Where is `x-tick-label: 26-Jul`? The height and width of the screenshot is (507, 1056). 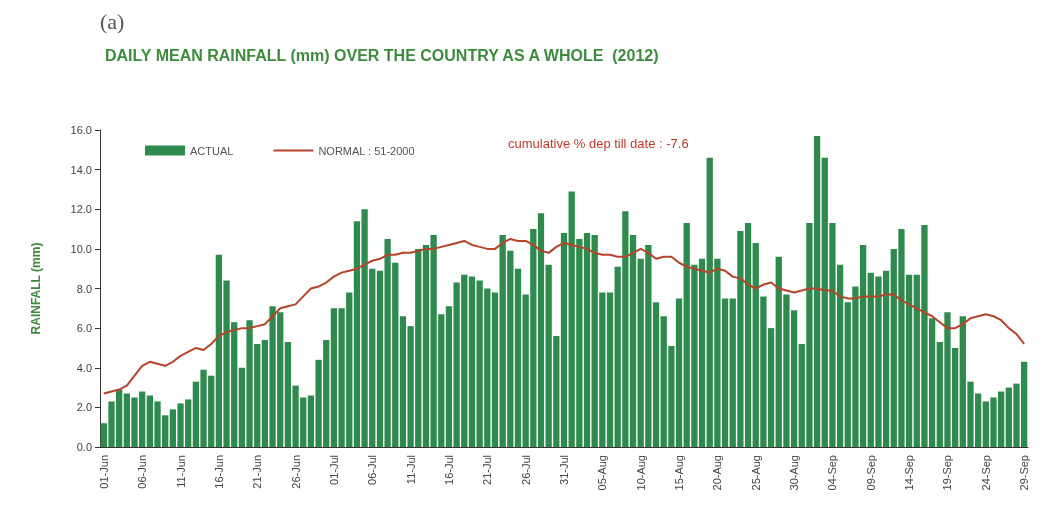 x-tick-label: 26-Jul is located at coordinates (525, 470).